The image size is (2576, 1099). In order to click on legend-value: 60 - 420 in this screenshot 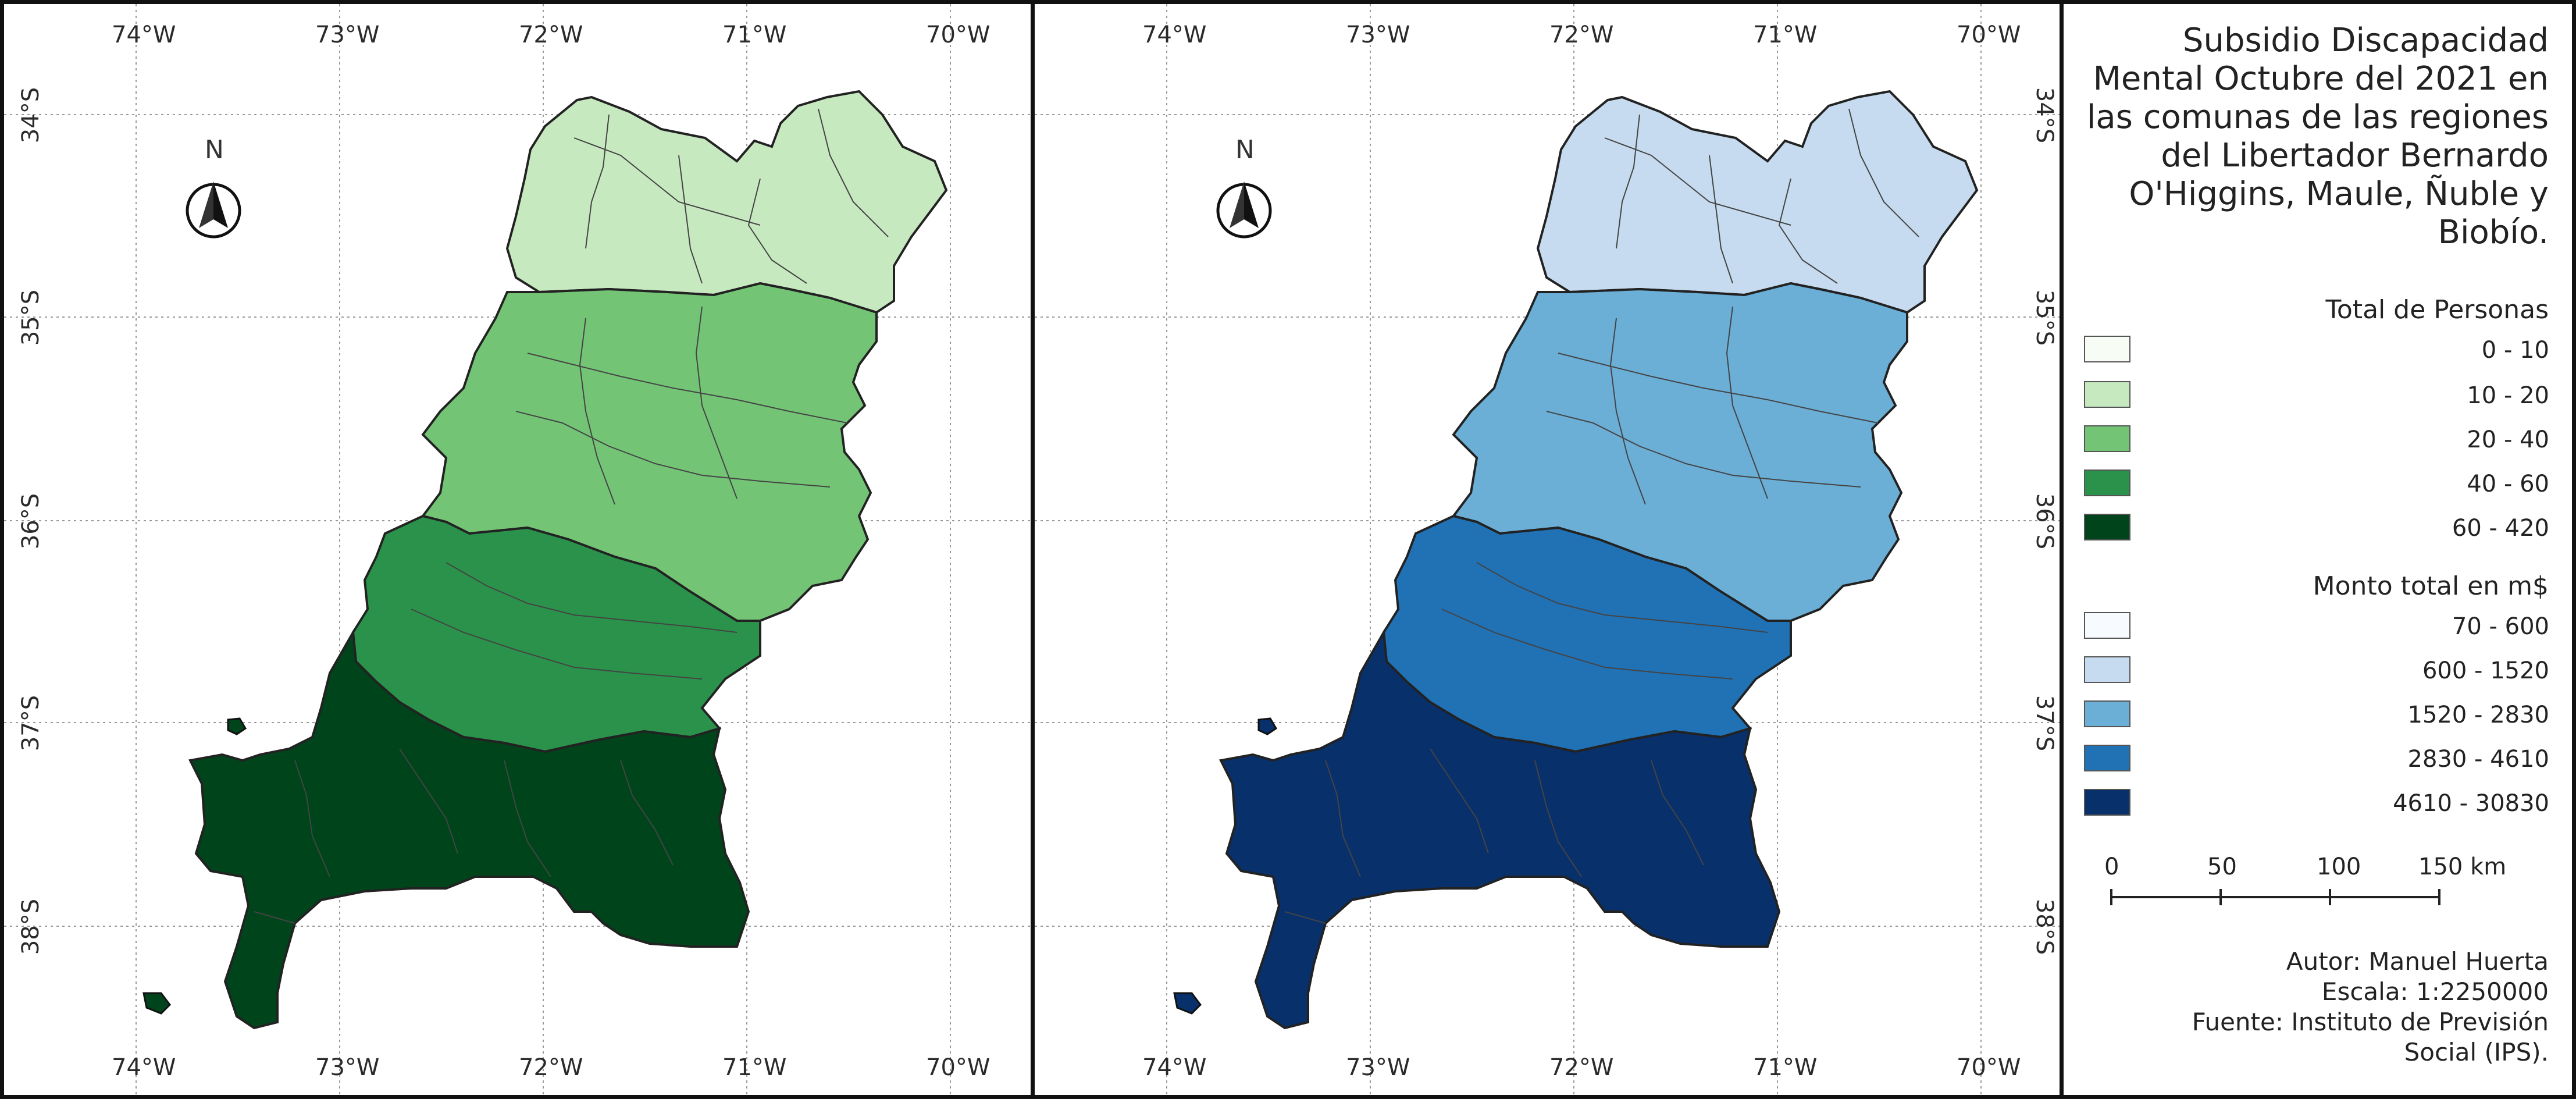, I will do `click(2500, 528)`.